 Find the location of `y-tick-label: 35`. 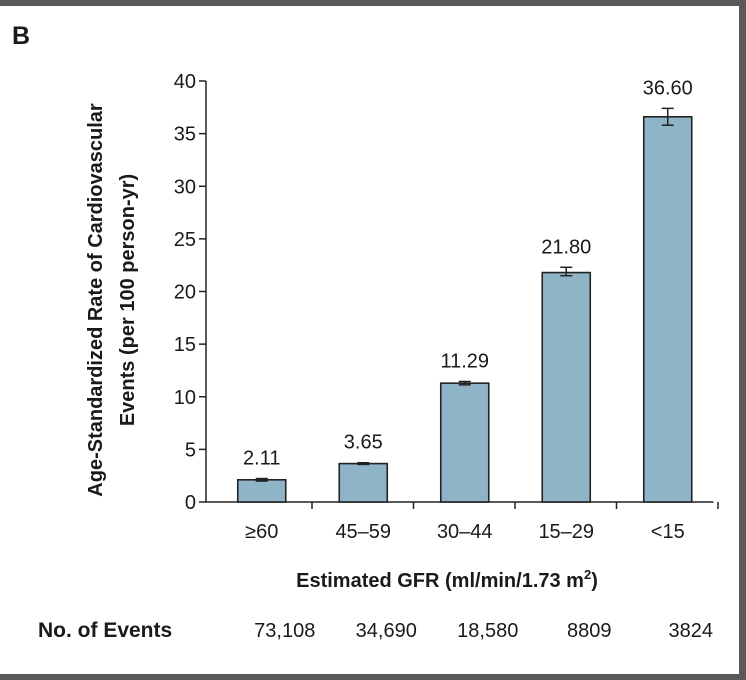

y-tick-label: 35 is located at coordinates (185, 135).